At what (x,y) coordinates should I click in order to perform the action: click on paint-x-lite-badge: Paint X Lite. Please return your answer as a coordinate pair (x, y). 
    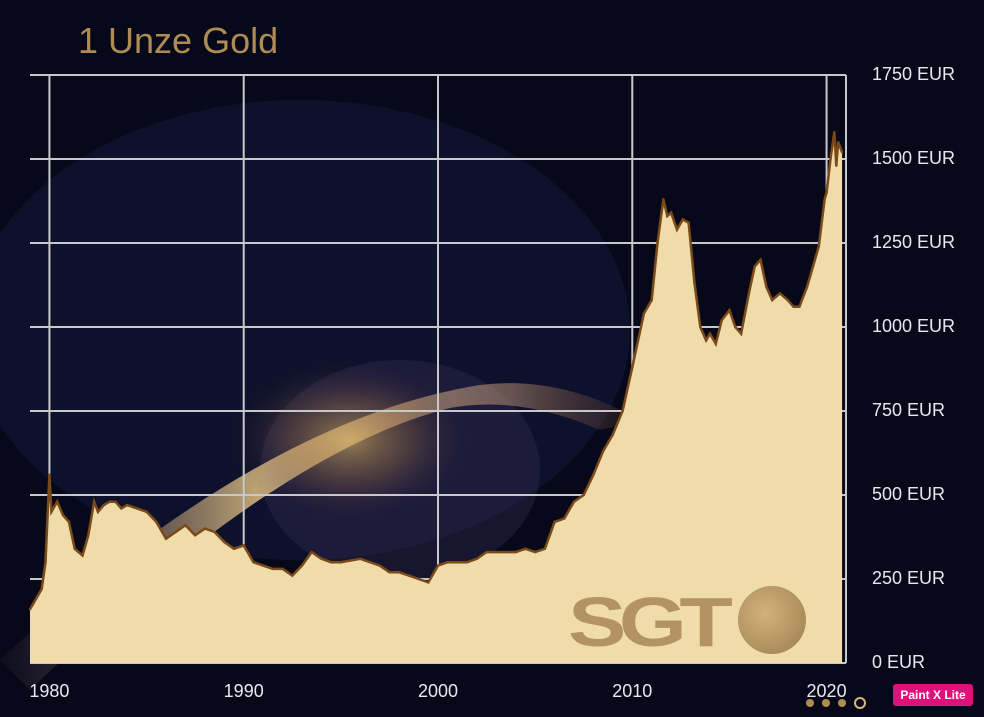
    Looking at the image, I should click on (933, 695).